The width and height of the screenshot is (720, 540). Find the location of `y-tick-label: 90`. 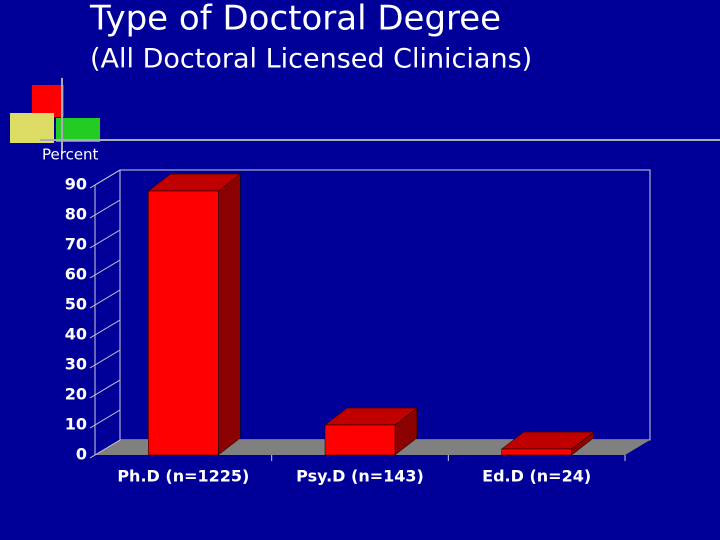

y-tick-label: 90 is located at coordinates (76, 184).